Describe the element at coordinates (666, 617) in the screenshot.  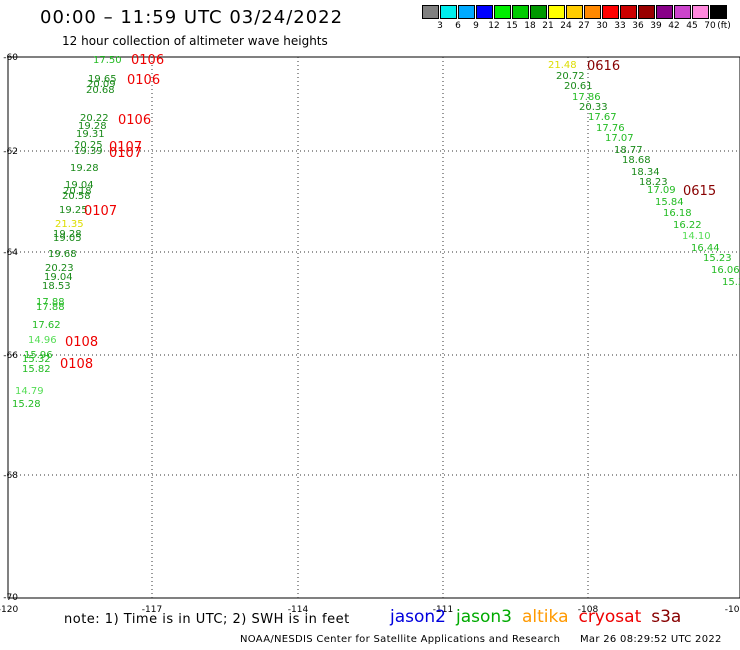
I see `satellite-s3a: s3a` at that location.